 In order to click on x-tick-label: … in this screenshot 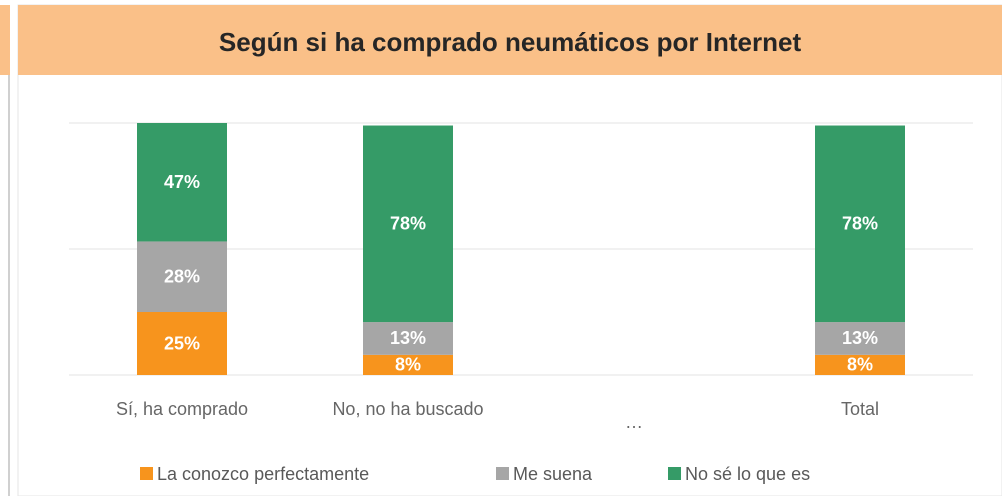, I will do `click(634, 422)`.